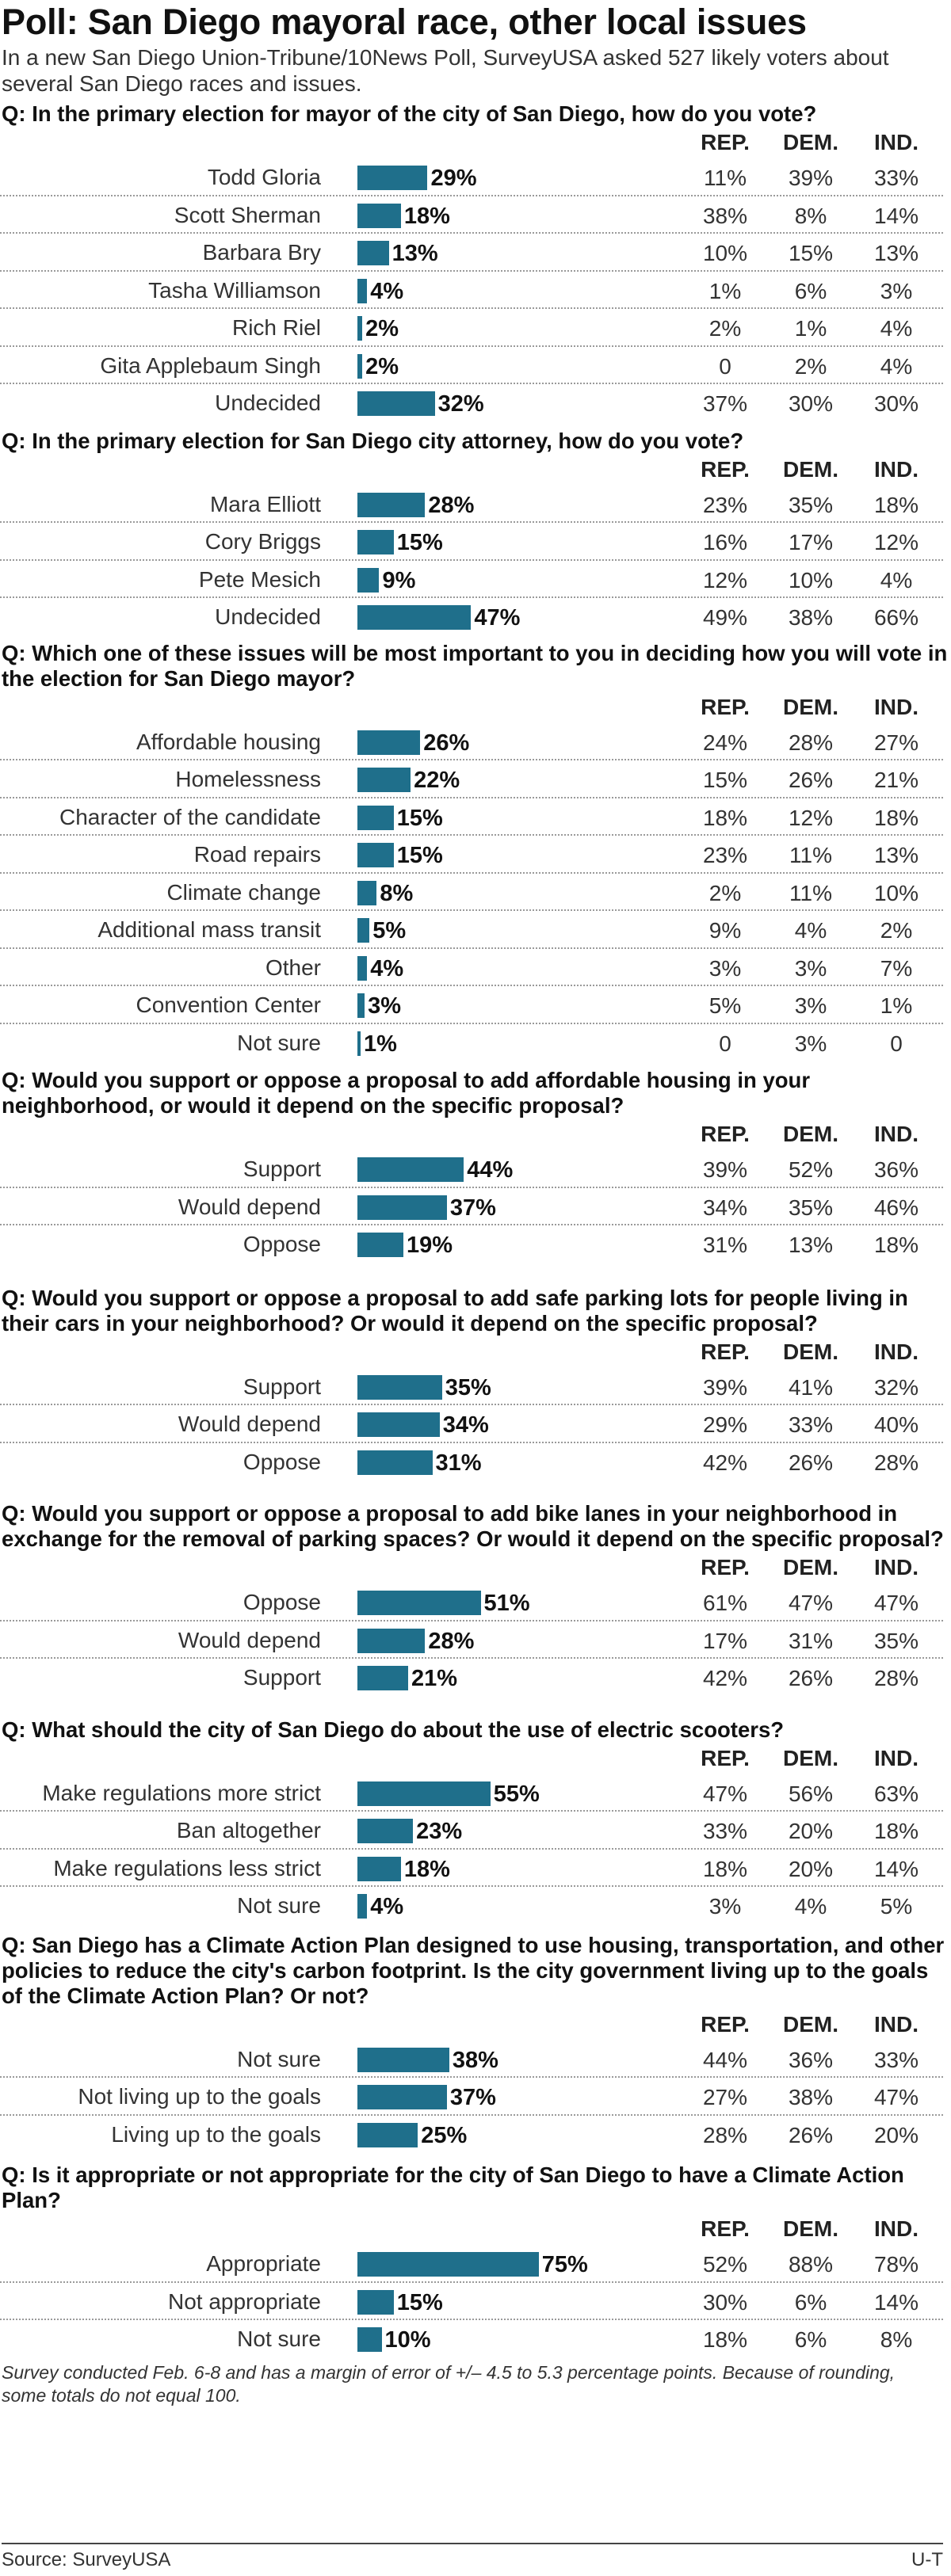 This screenshot has height=2576, width=951. I want to click on party-value-dem: 11%, so click(810, 855).